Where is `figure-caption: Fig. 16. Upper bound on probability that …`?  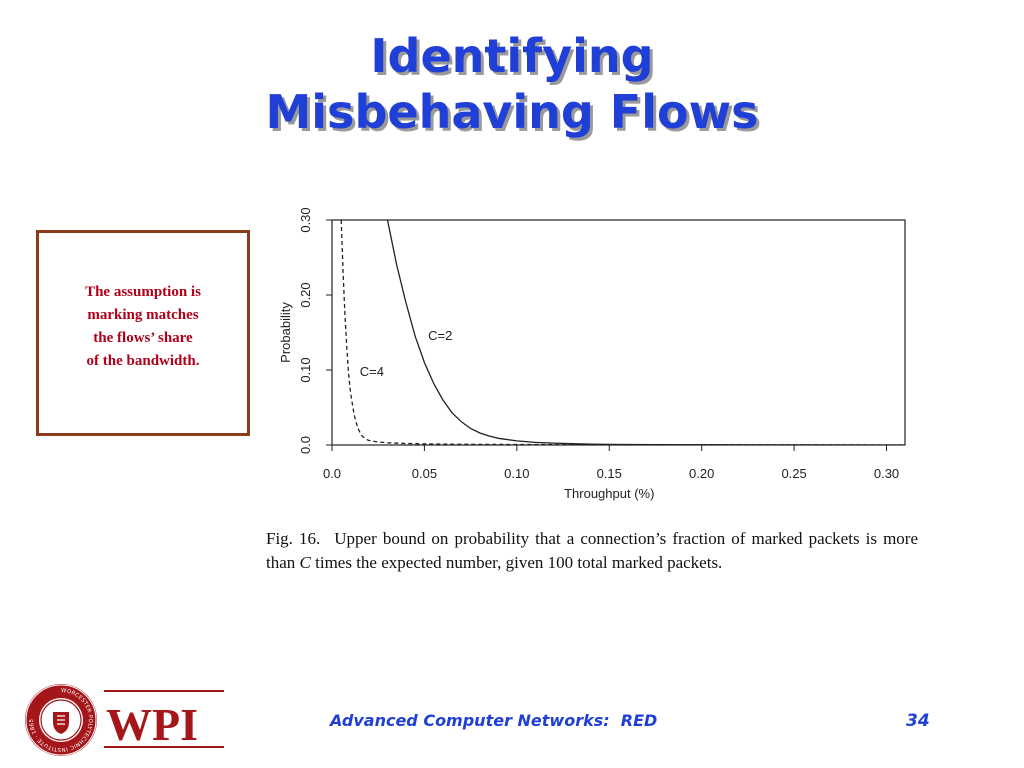
figure-caption: Fig. 16. Upper bound on probability that … is located at coordinates (592, 551).